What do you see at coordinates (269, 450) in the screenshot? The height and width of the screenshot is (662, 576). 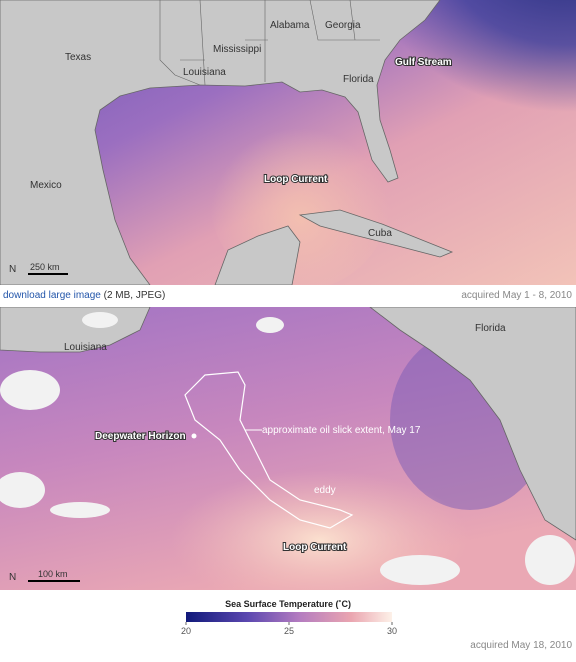 I see `oil-slick-outline` at bounding box center [269, 450].